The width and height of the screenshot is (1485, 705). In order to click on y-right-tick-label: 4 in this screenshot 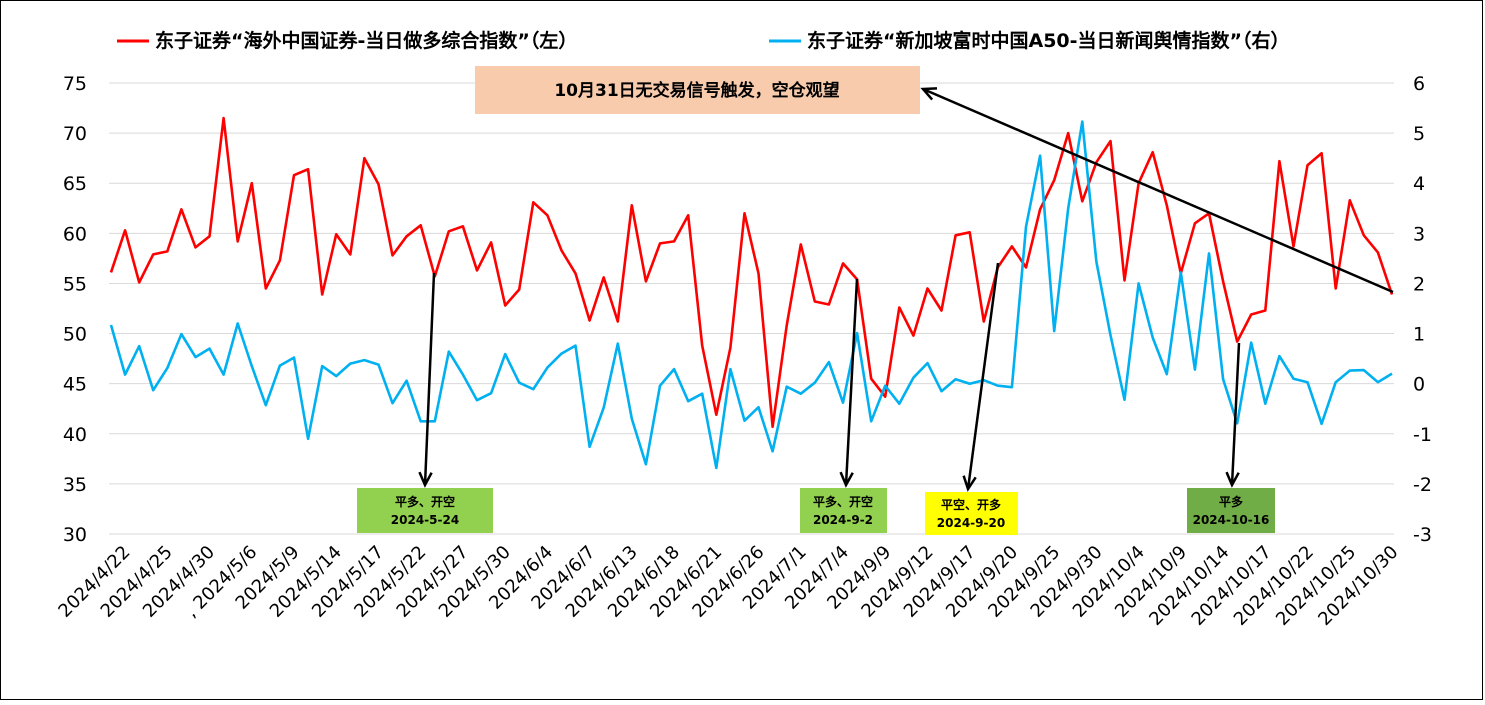, I will do `click(1419, 184)`.